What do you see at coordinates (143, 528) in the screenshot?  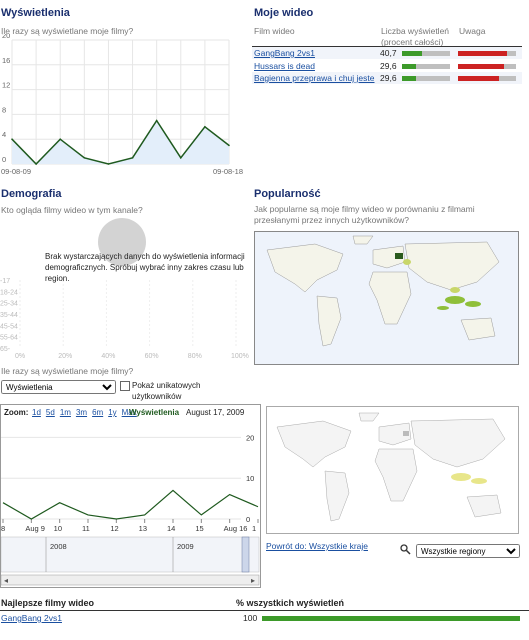 I see `timeline-x-tick: 13` at bounding box center [143, 528].